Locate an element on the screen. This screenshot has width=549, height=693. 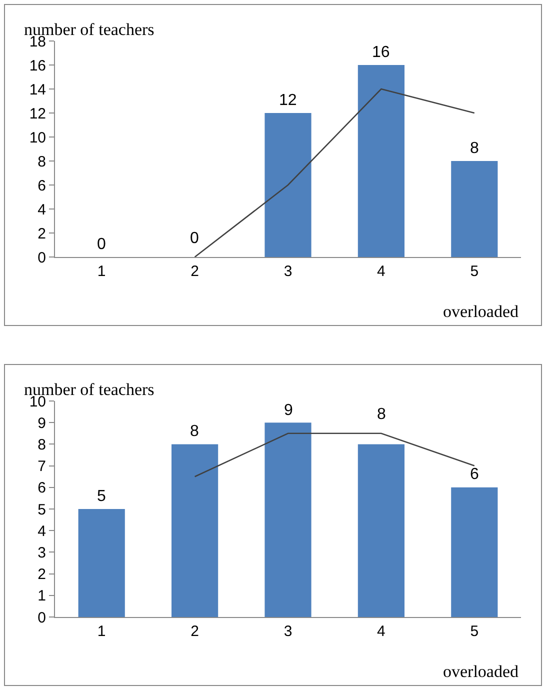
y-tick-label: 14 is located at coordinates (37, 89).